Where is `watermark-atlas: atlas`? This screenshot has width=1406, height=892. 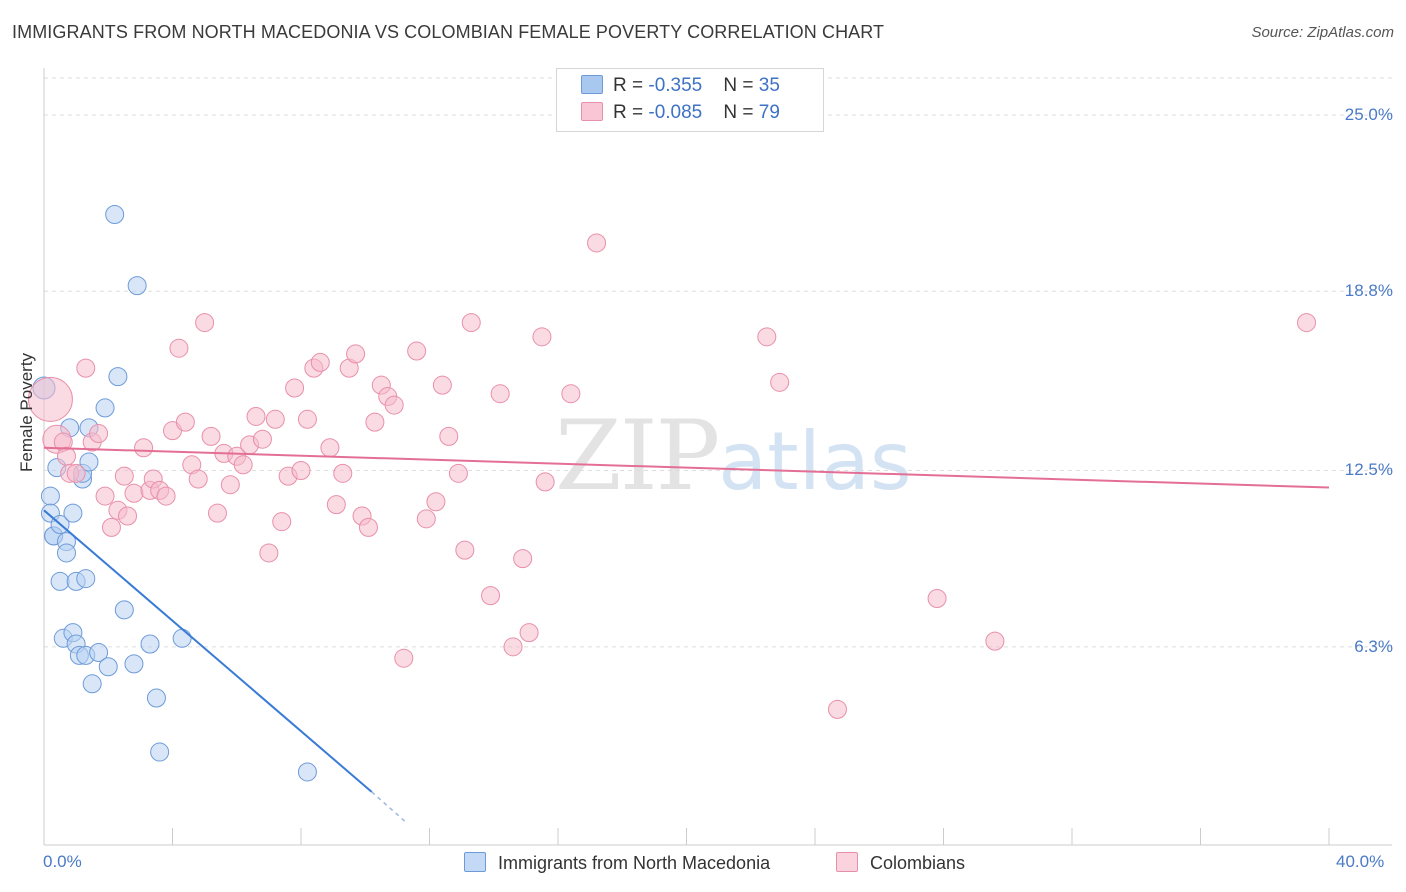 watermark-atlas: atlas is located at coordinates (815, 461).